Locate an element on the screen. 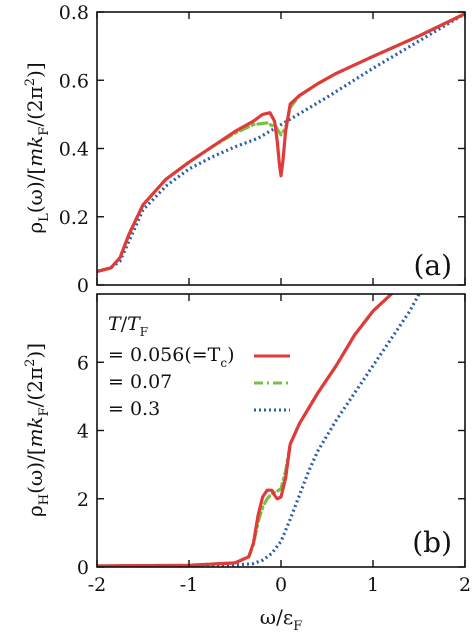  legend: T/TF = 0.056(=Tc) = 0.07 = 0.3 is located at coordinates (199, 366).